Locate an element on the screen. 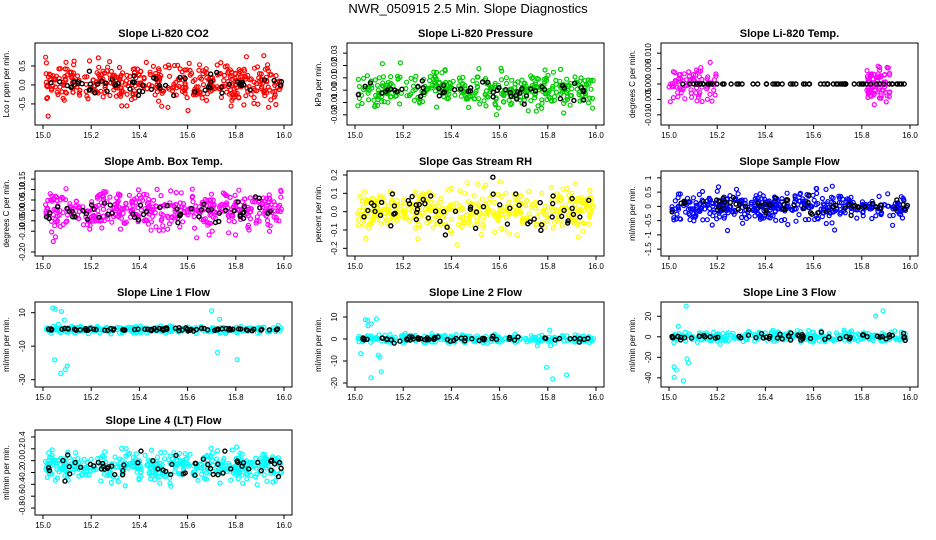 This screenshot has width=936, height=540. x-tick-label: 15.4 is located at coordinates (140, 525).